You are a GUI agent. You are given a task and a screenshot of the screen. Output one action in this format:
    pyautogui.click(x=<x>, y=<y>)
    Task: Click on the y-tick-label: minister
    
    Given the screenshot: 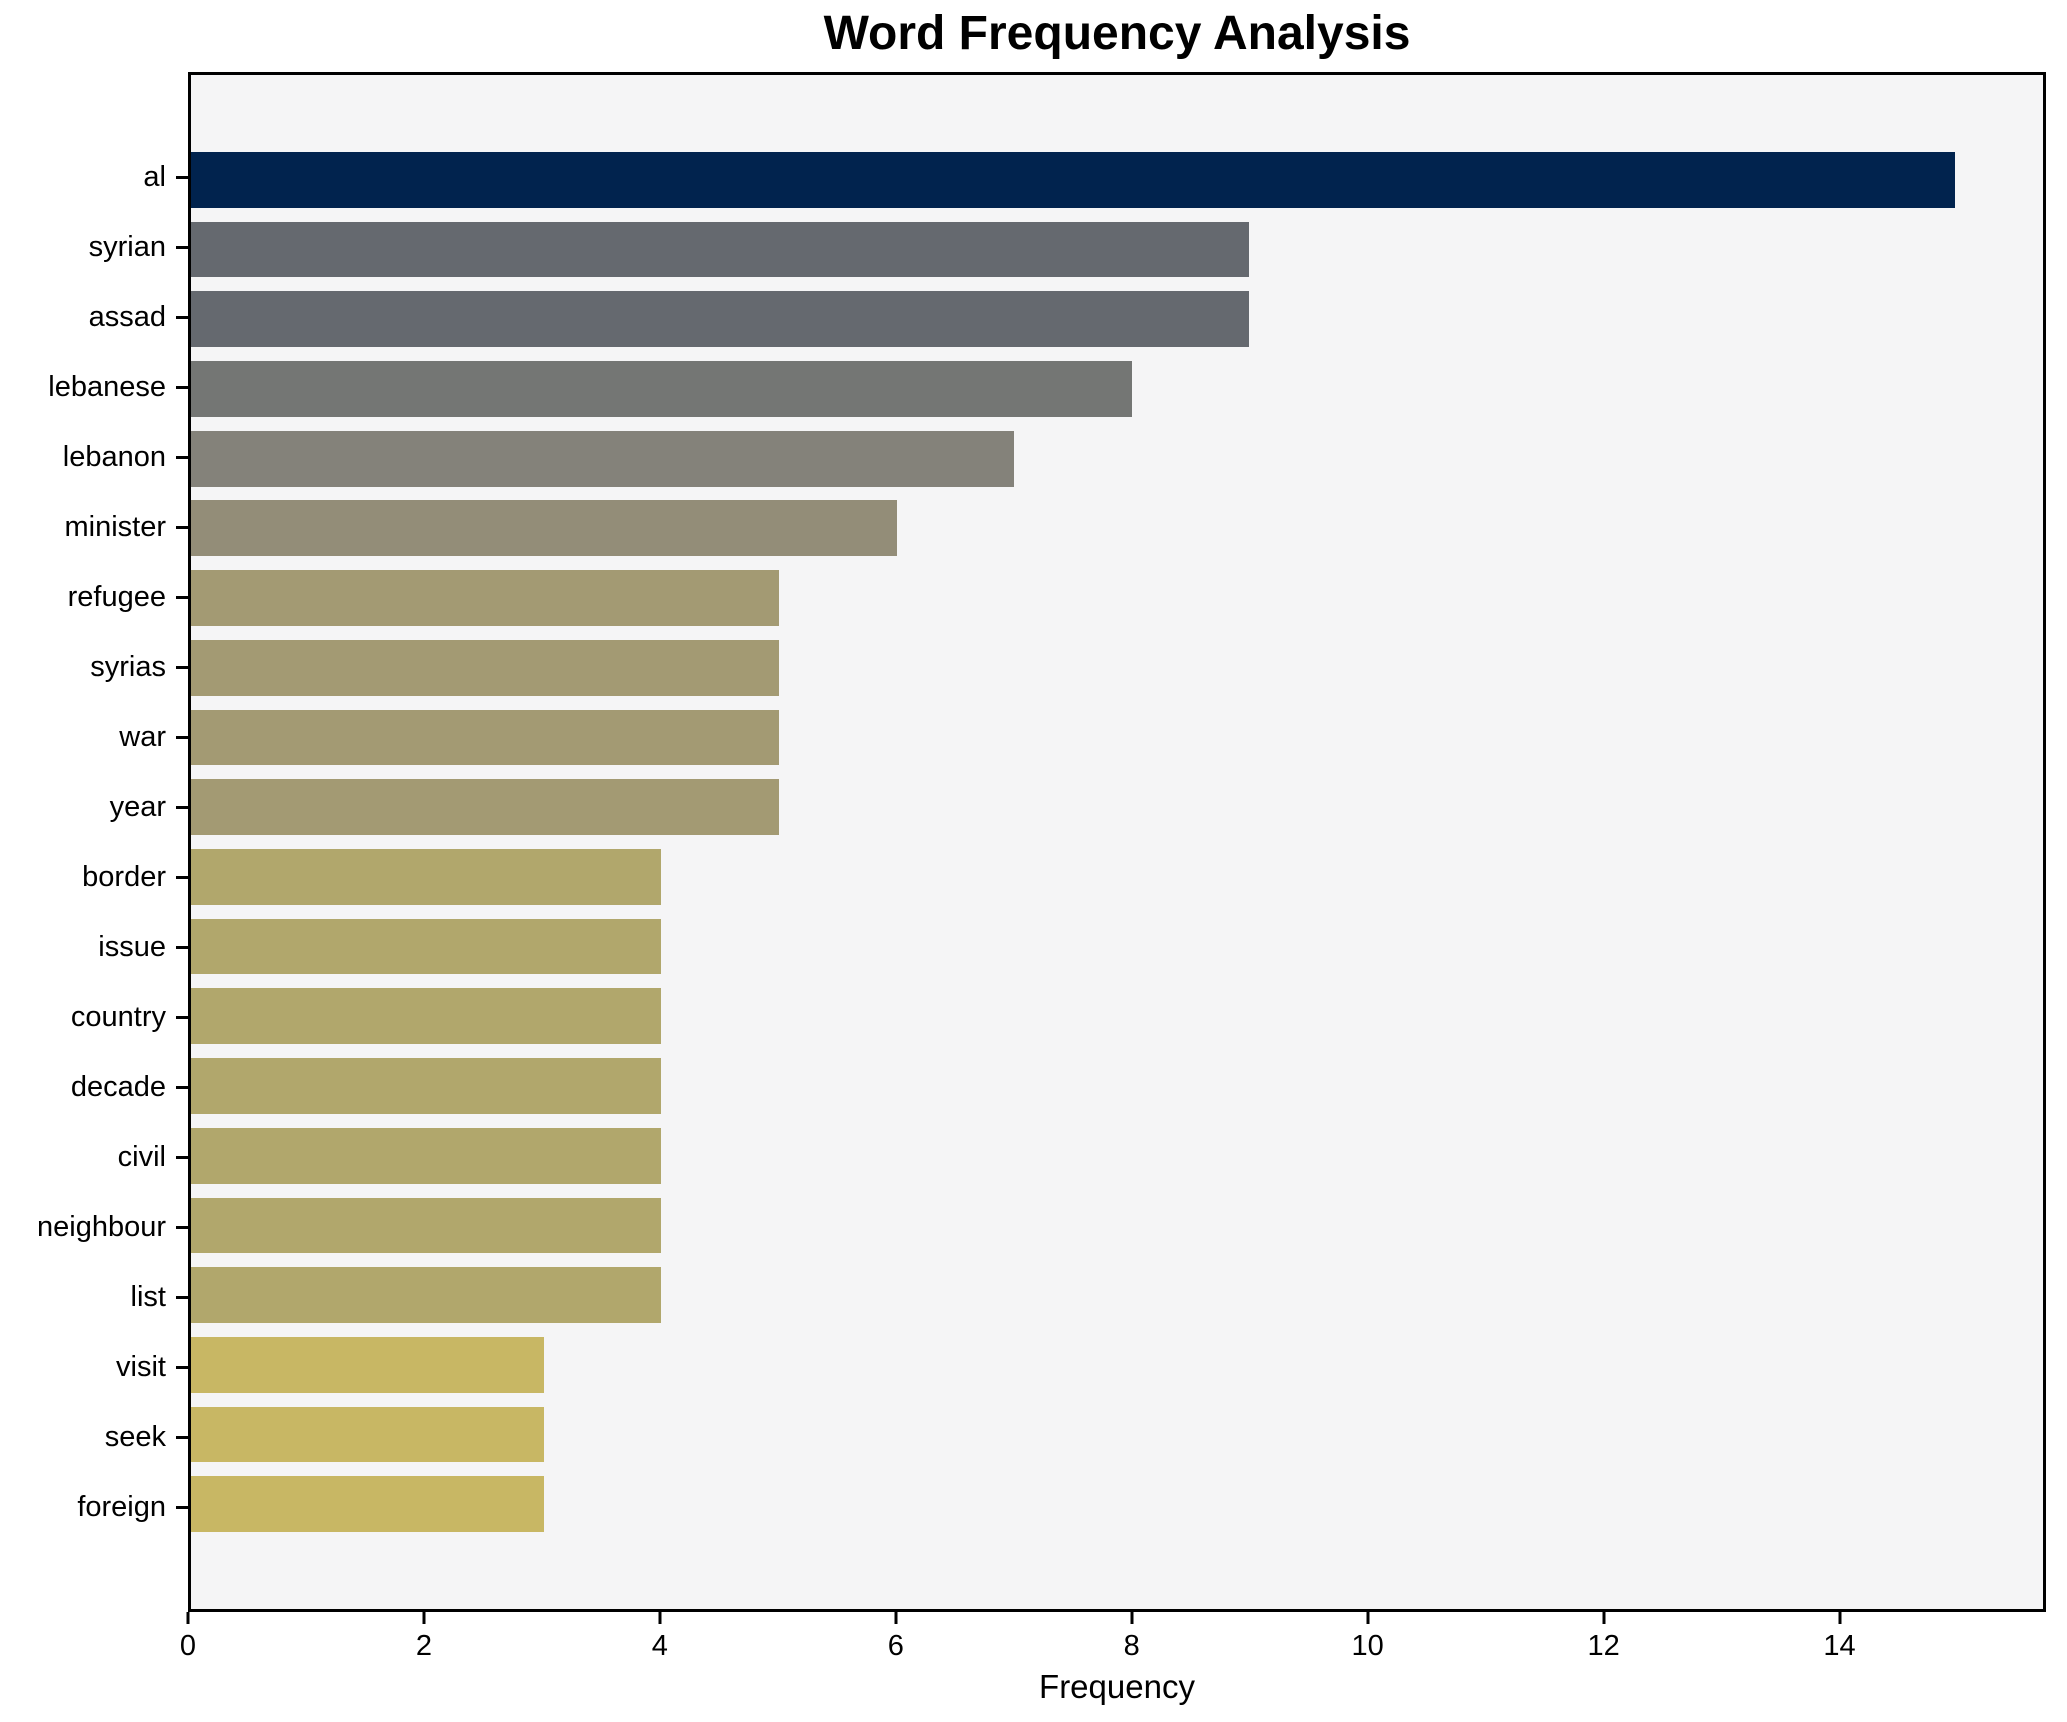 What is the action you would take?
    pyautogui.click(x=115, y=526)
    